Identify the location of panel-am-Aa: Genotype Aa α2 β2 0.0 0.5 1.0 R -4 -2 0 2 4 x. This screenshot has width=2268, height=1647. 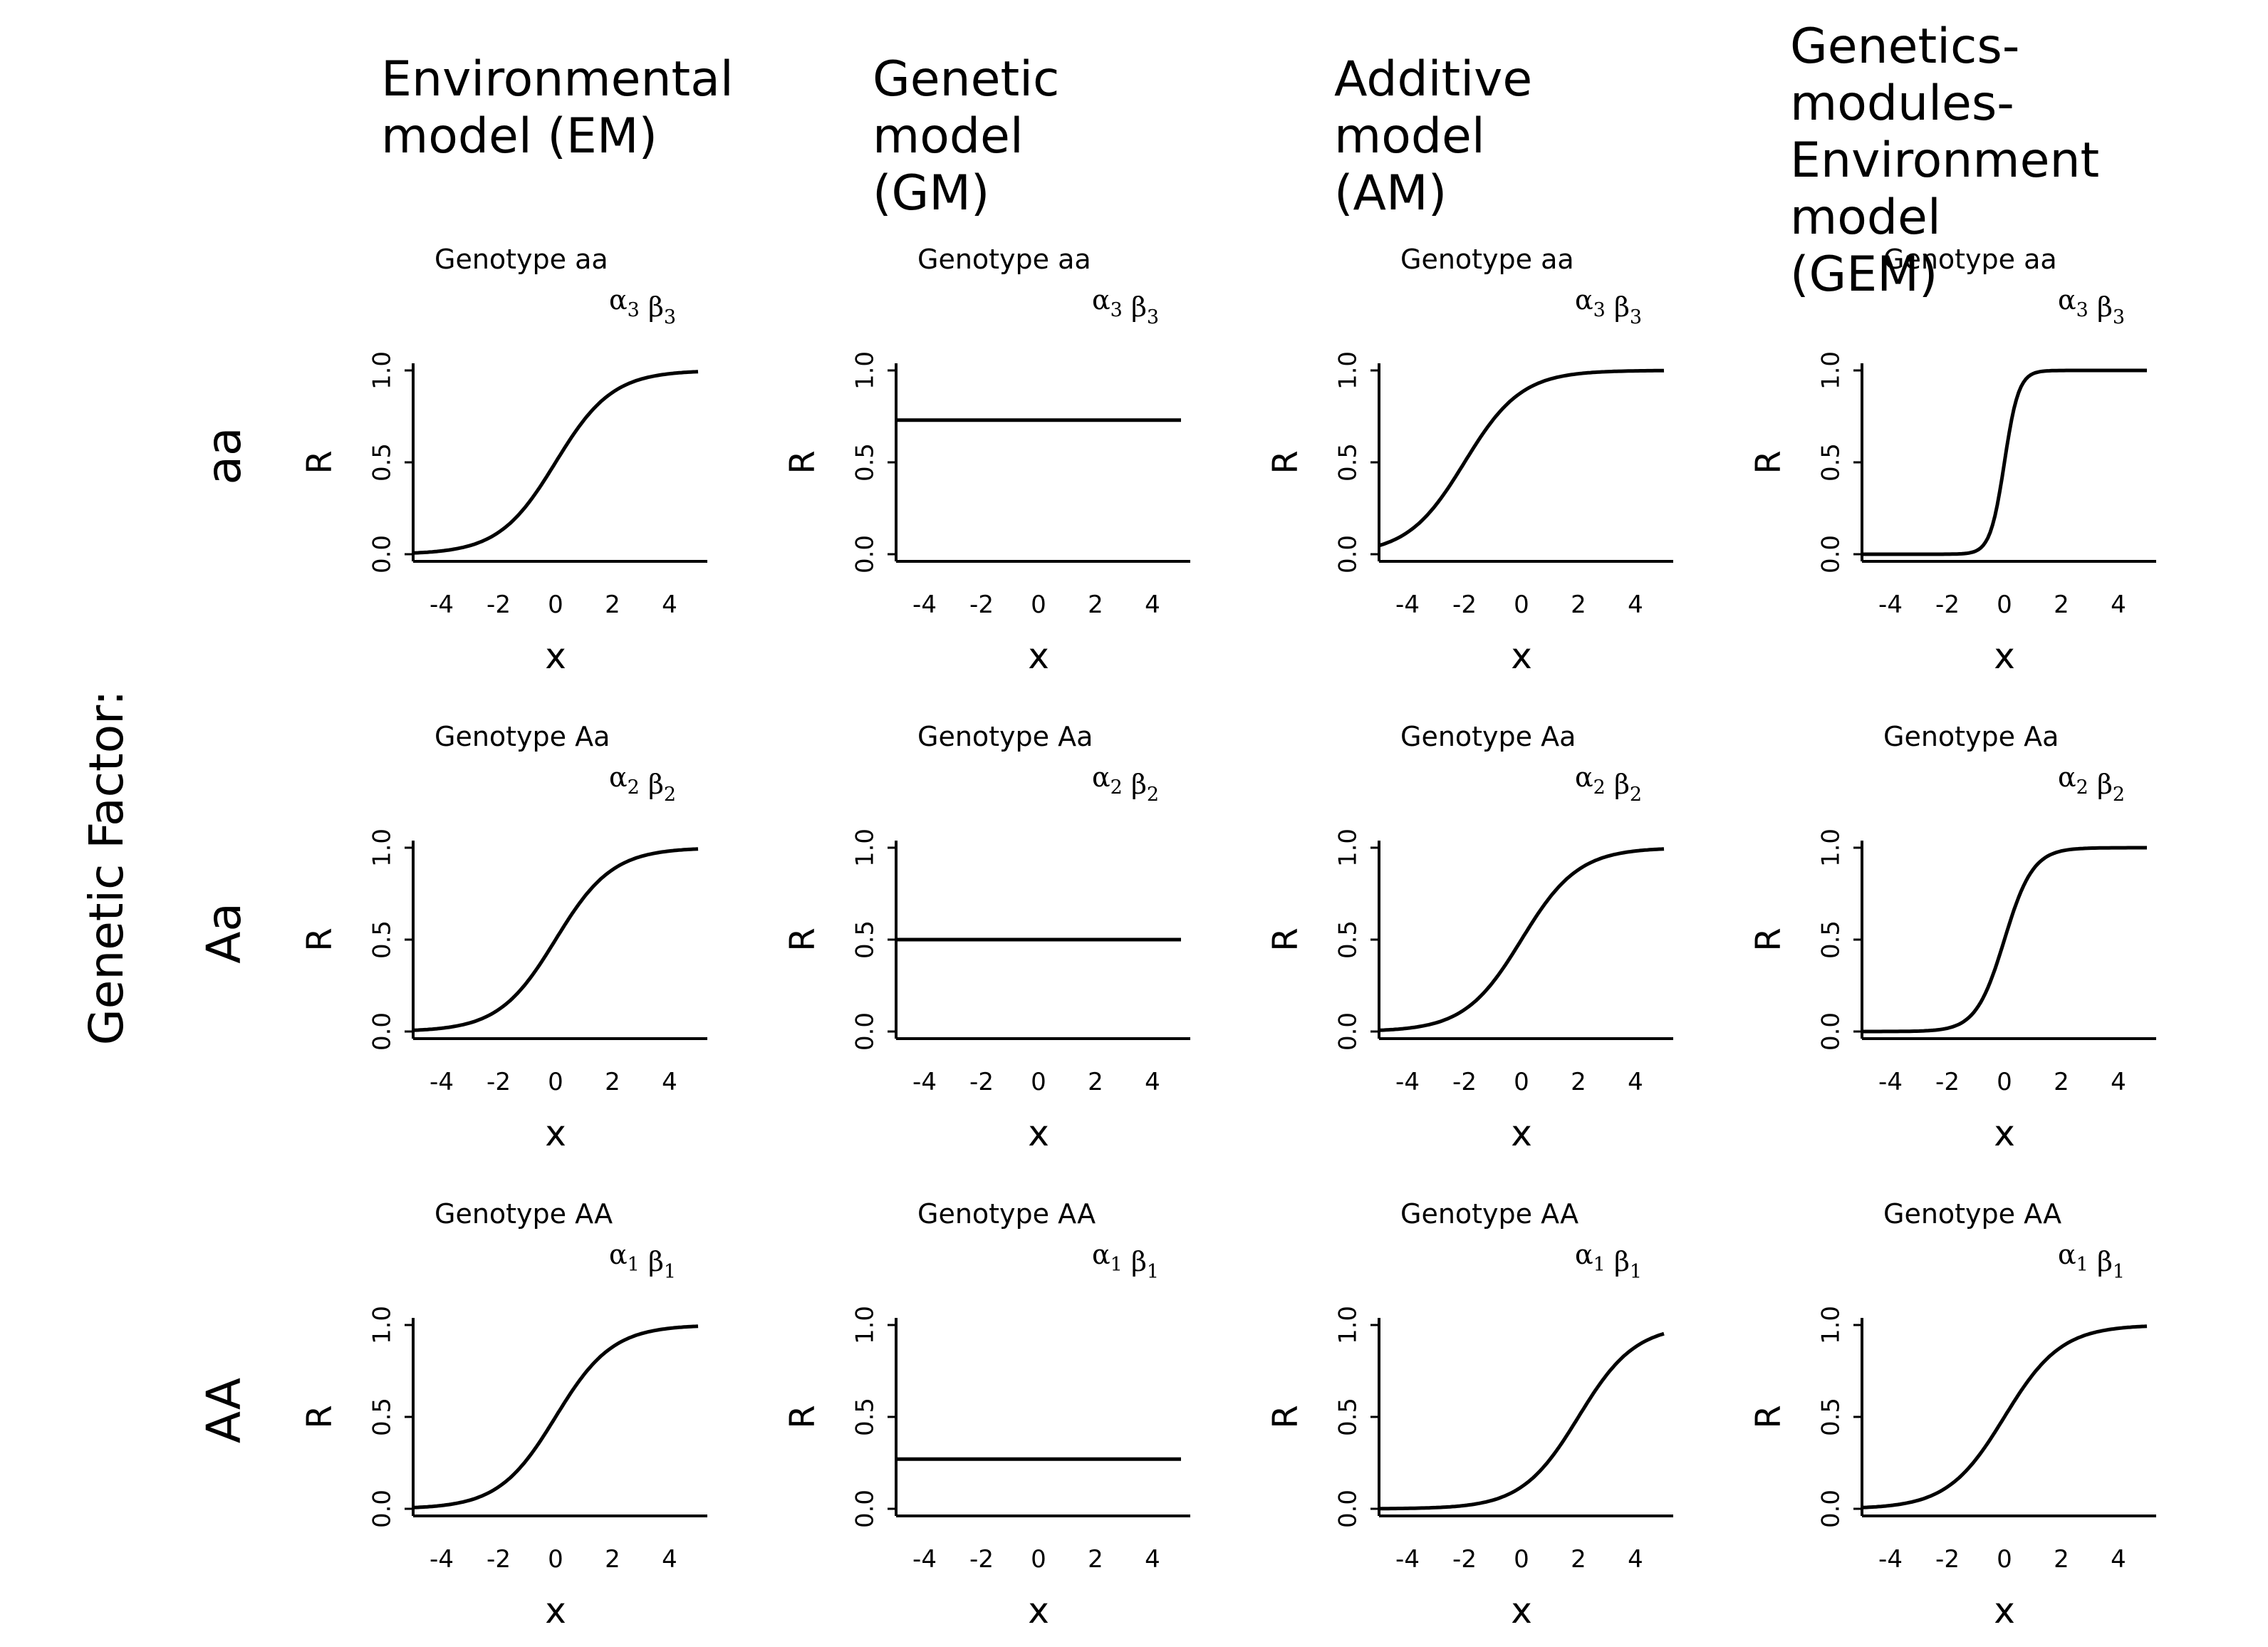
(1469, 937).